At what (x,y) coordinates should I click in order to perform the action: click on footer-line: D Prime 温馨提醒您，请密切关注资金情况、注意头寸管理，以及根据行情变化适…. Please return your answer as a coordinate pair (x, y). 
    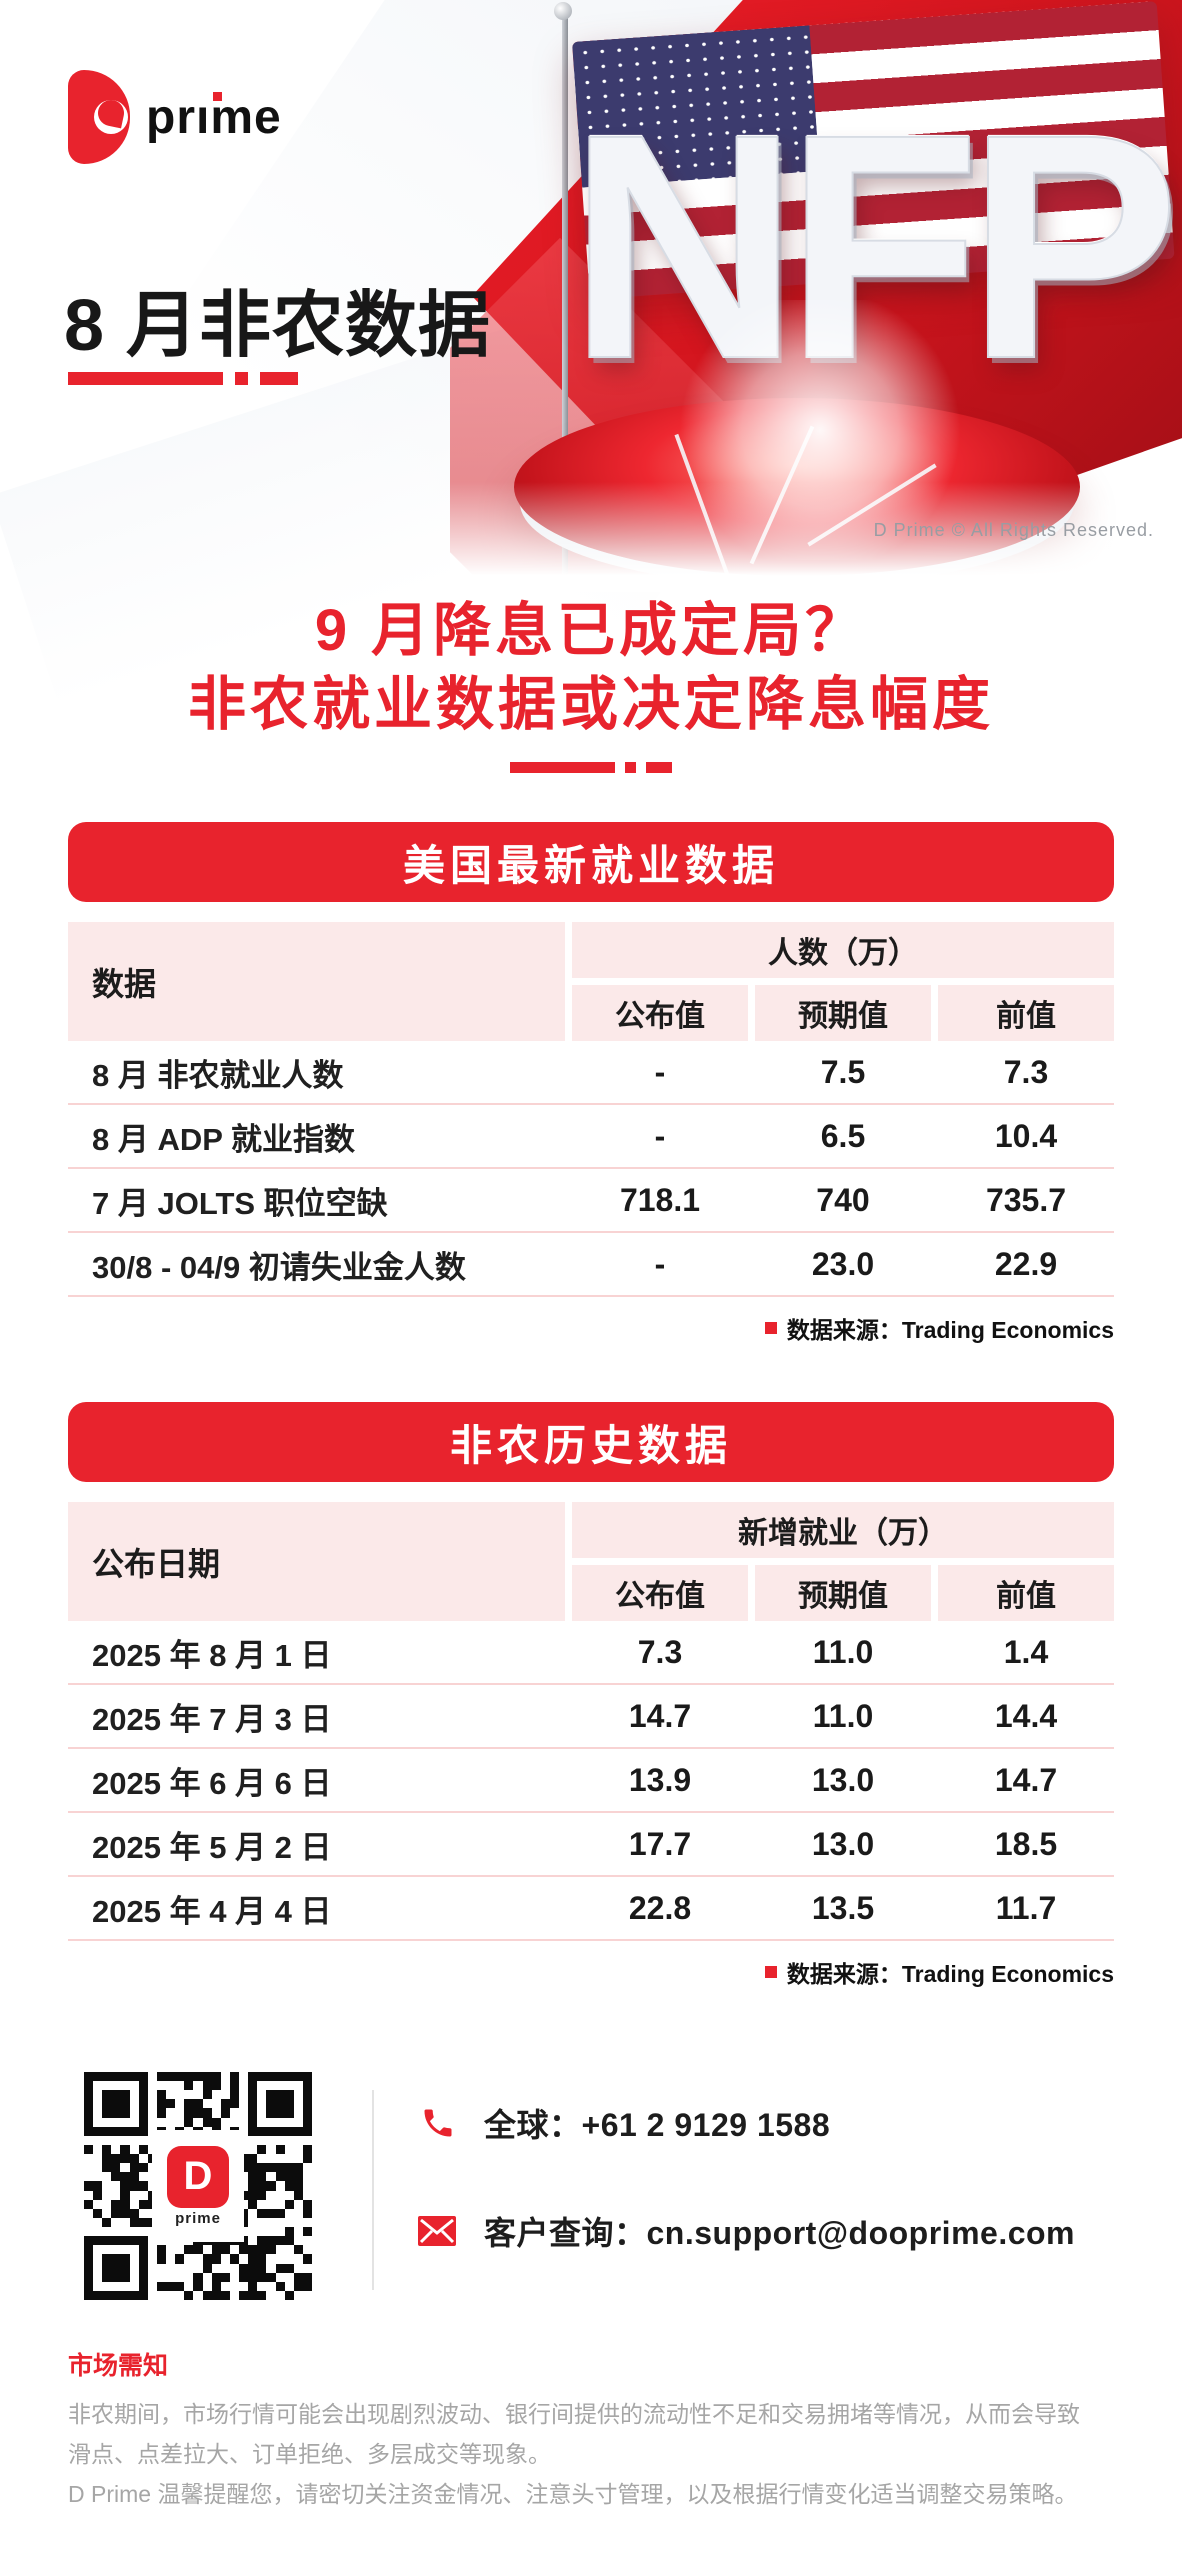
    Looking at the image, I should click on (573, 2494).